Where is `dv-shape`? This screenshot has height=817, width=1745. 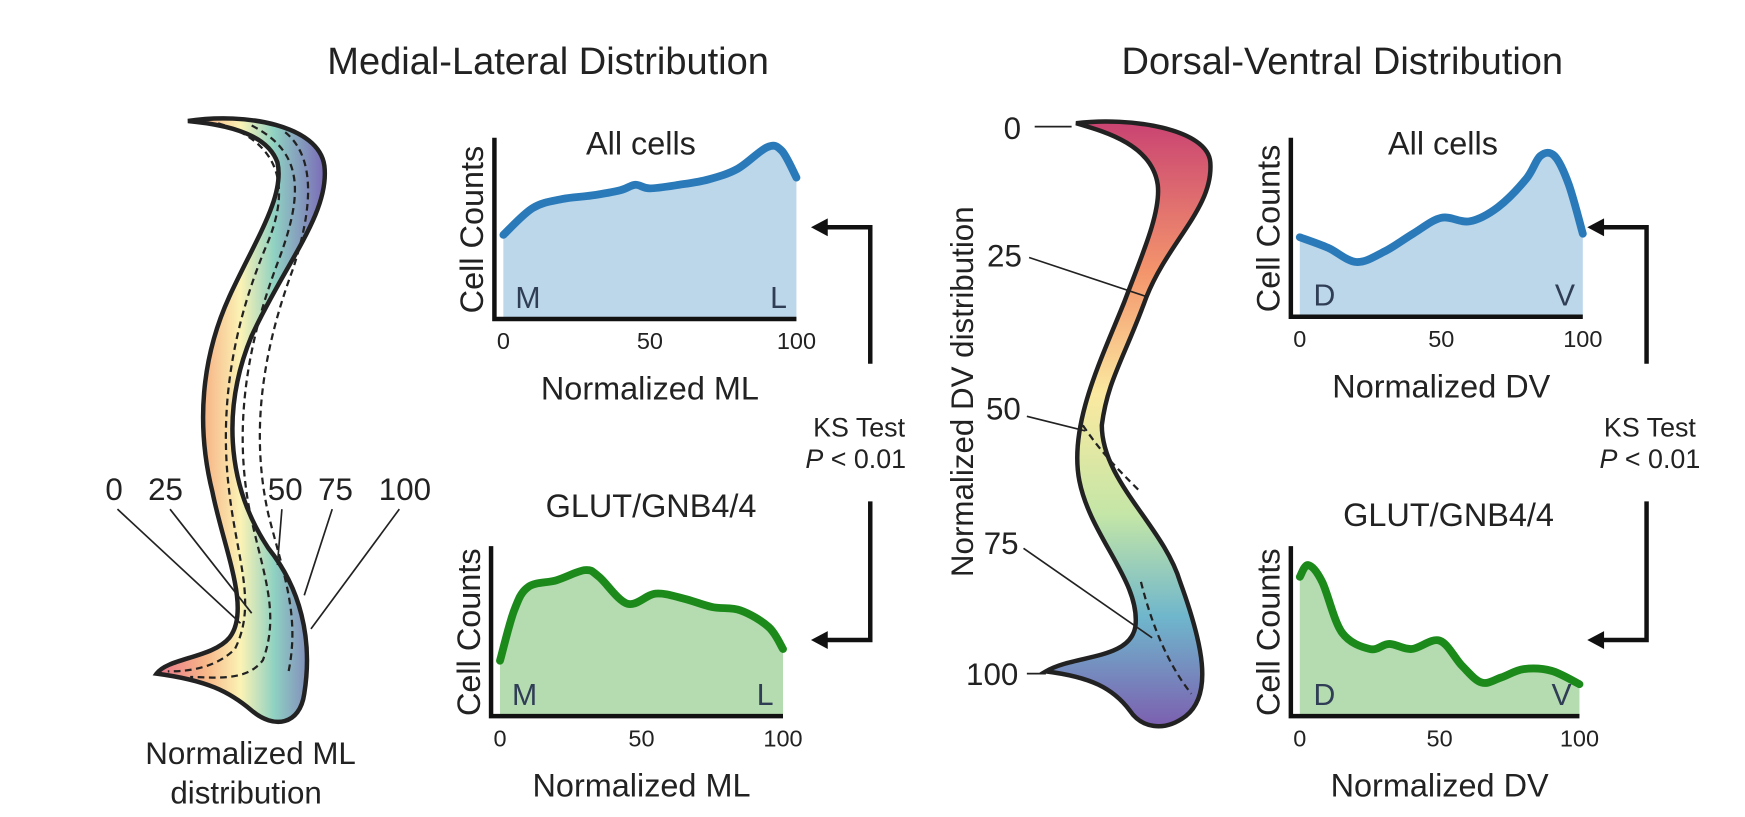
dv-shape is located at coordinates (1126, 424).